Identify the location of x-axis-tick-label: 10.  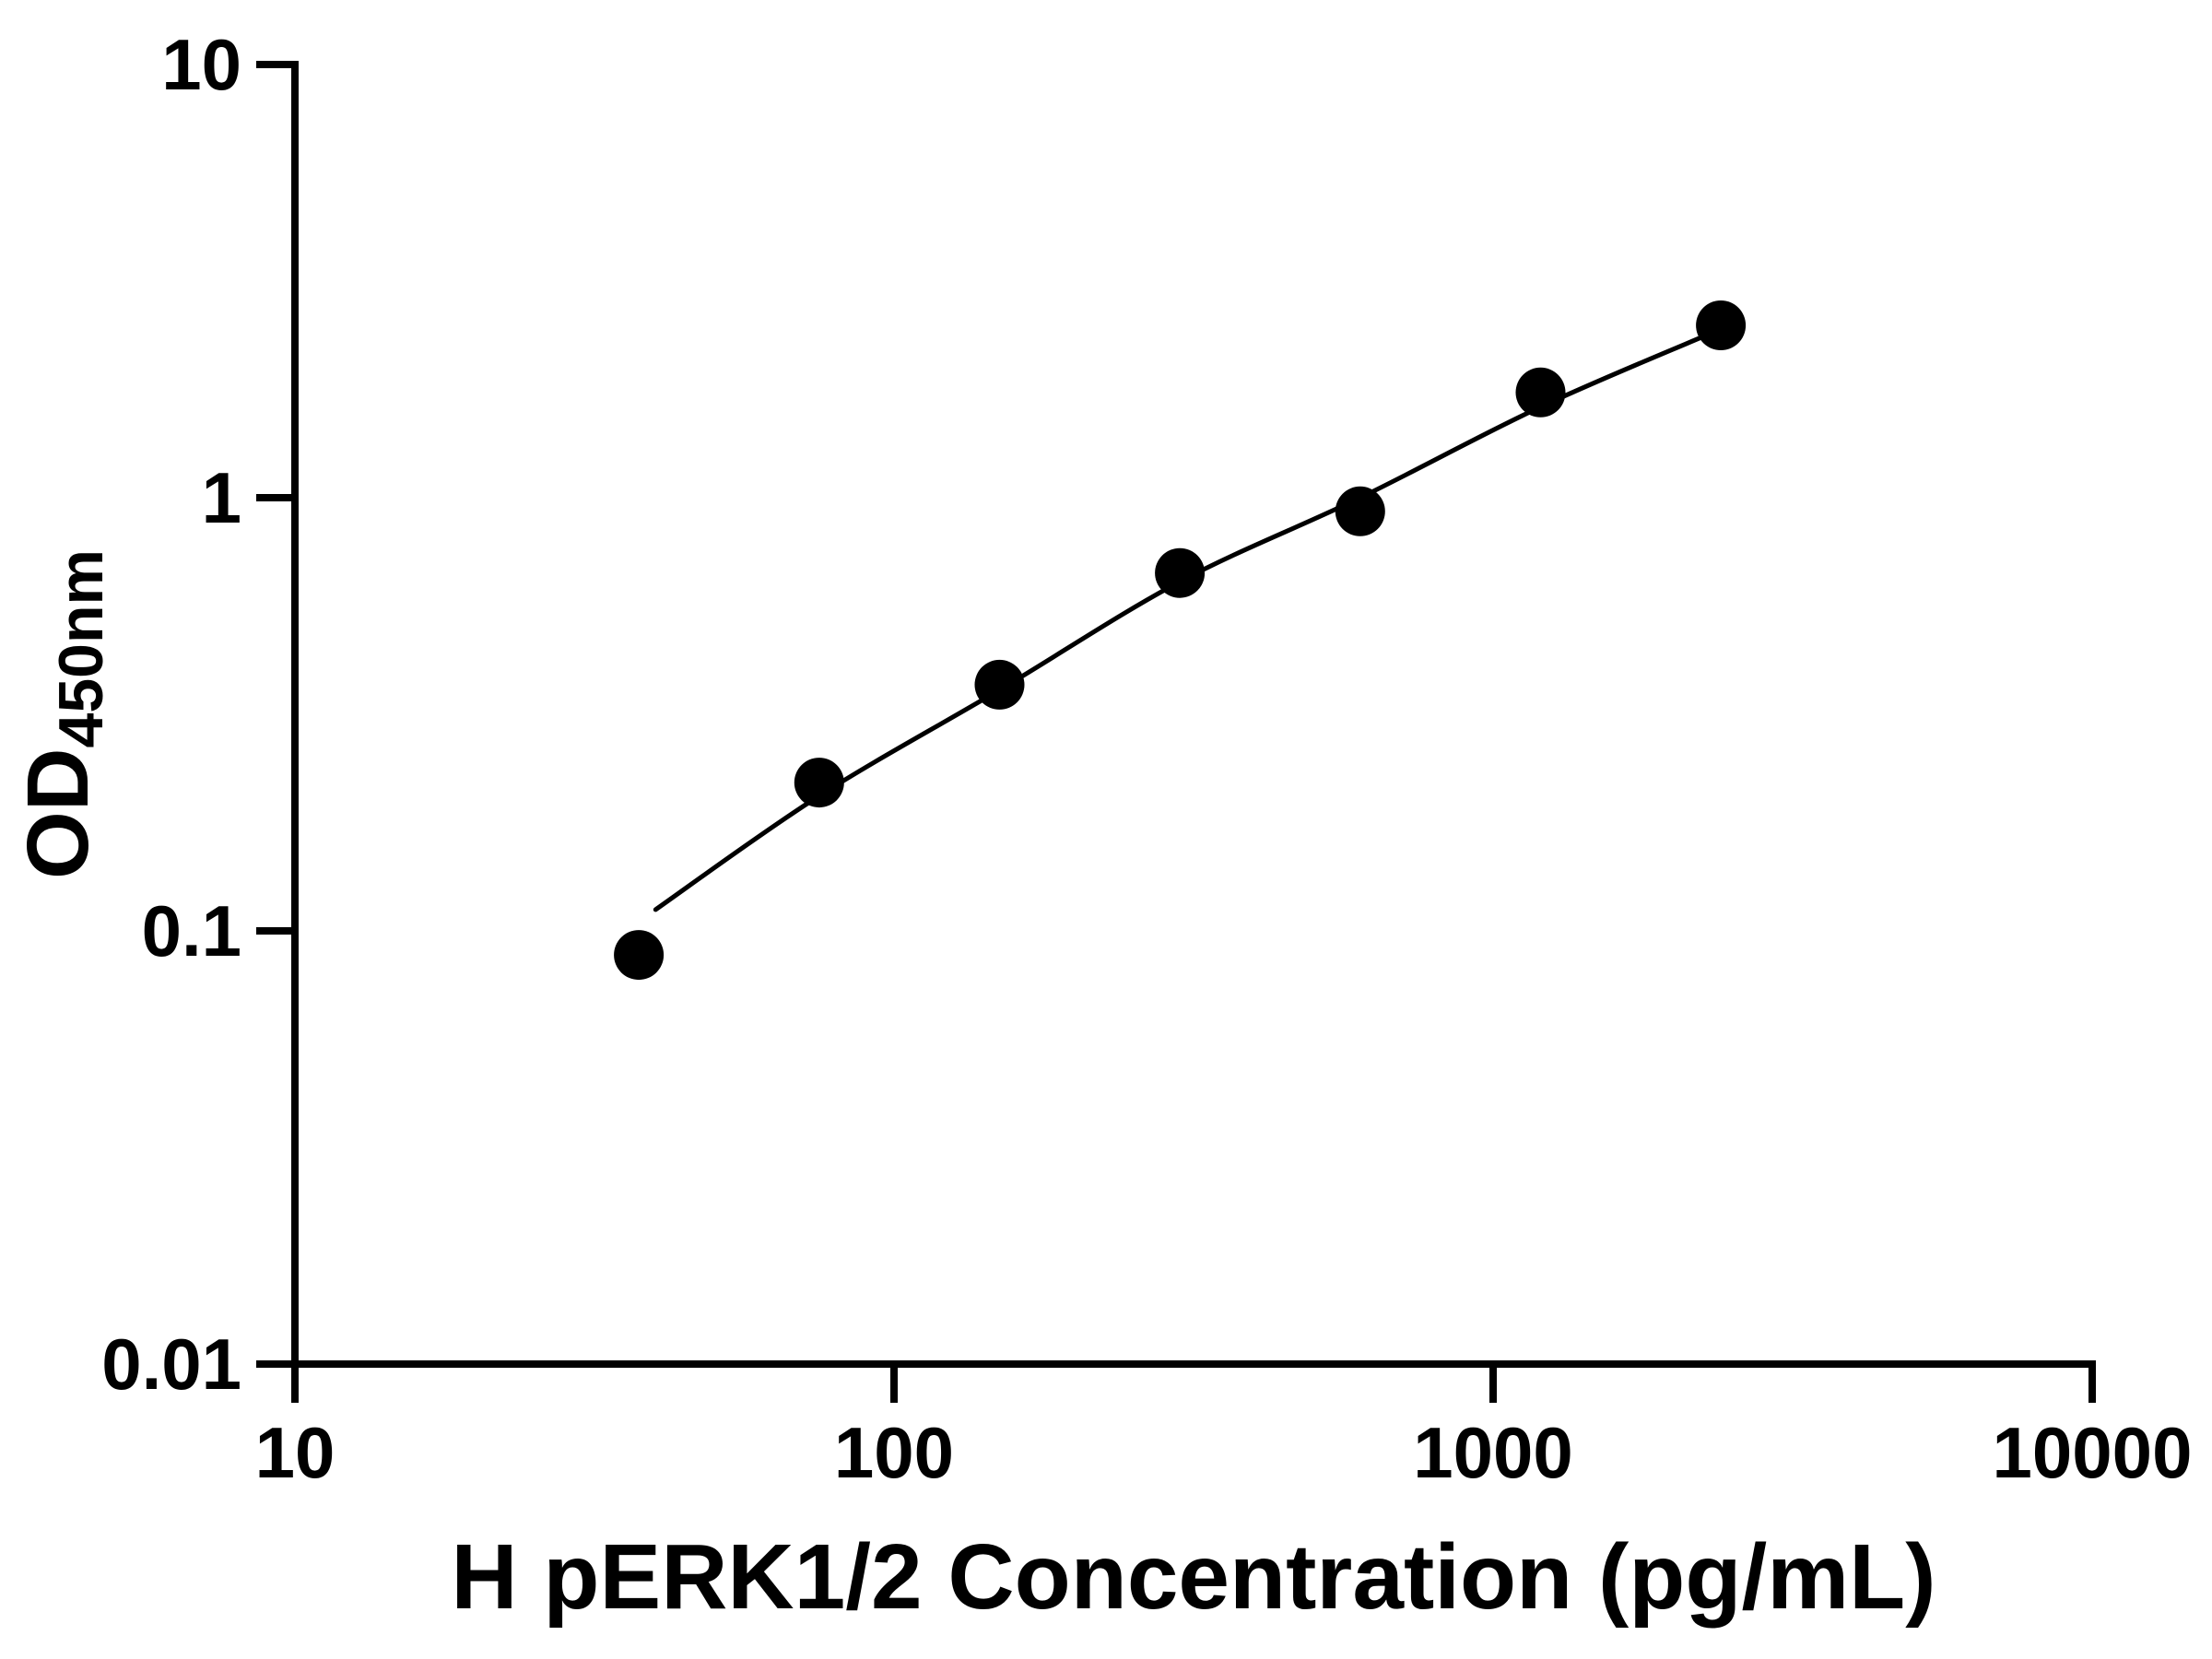
(295, 1452).